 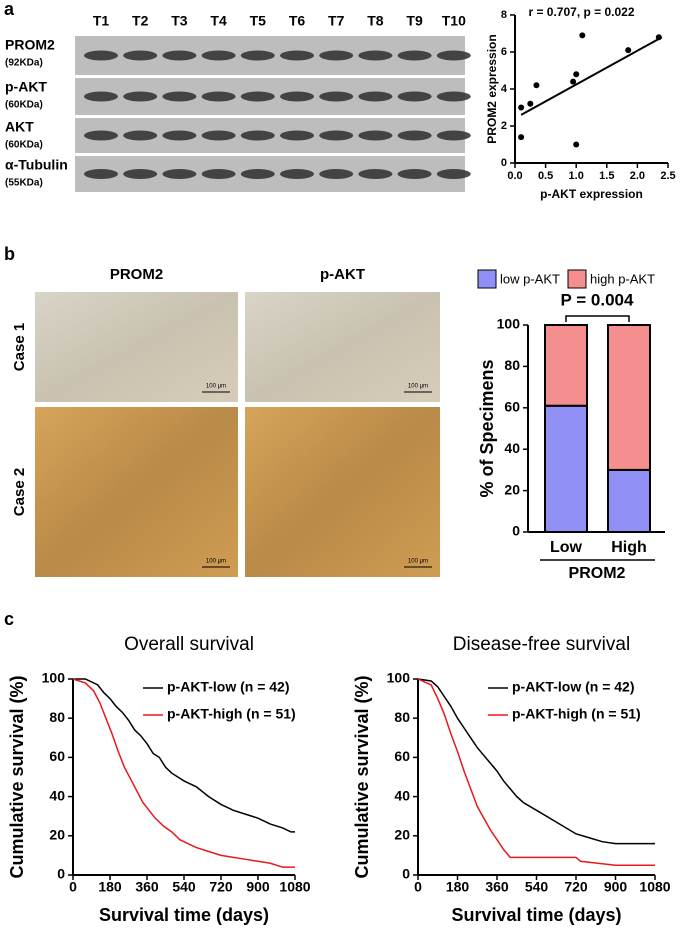 What do you see at coordinates (19, 347) in the screenshot?
I see `ihc-row-label: Case 1` at bounding box center [19, 347].